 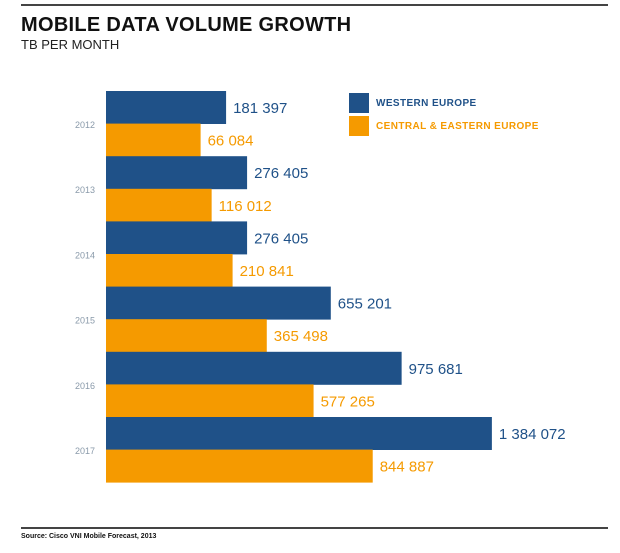 I want to click on bar-western-2017, so click(x=299, y=433).